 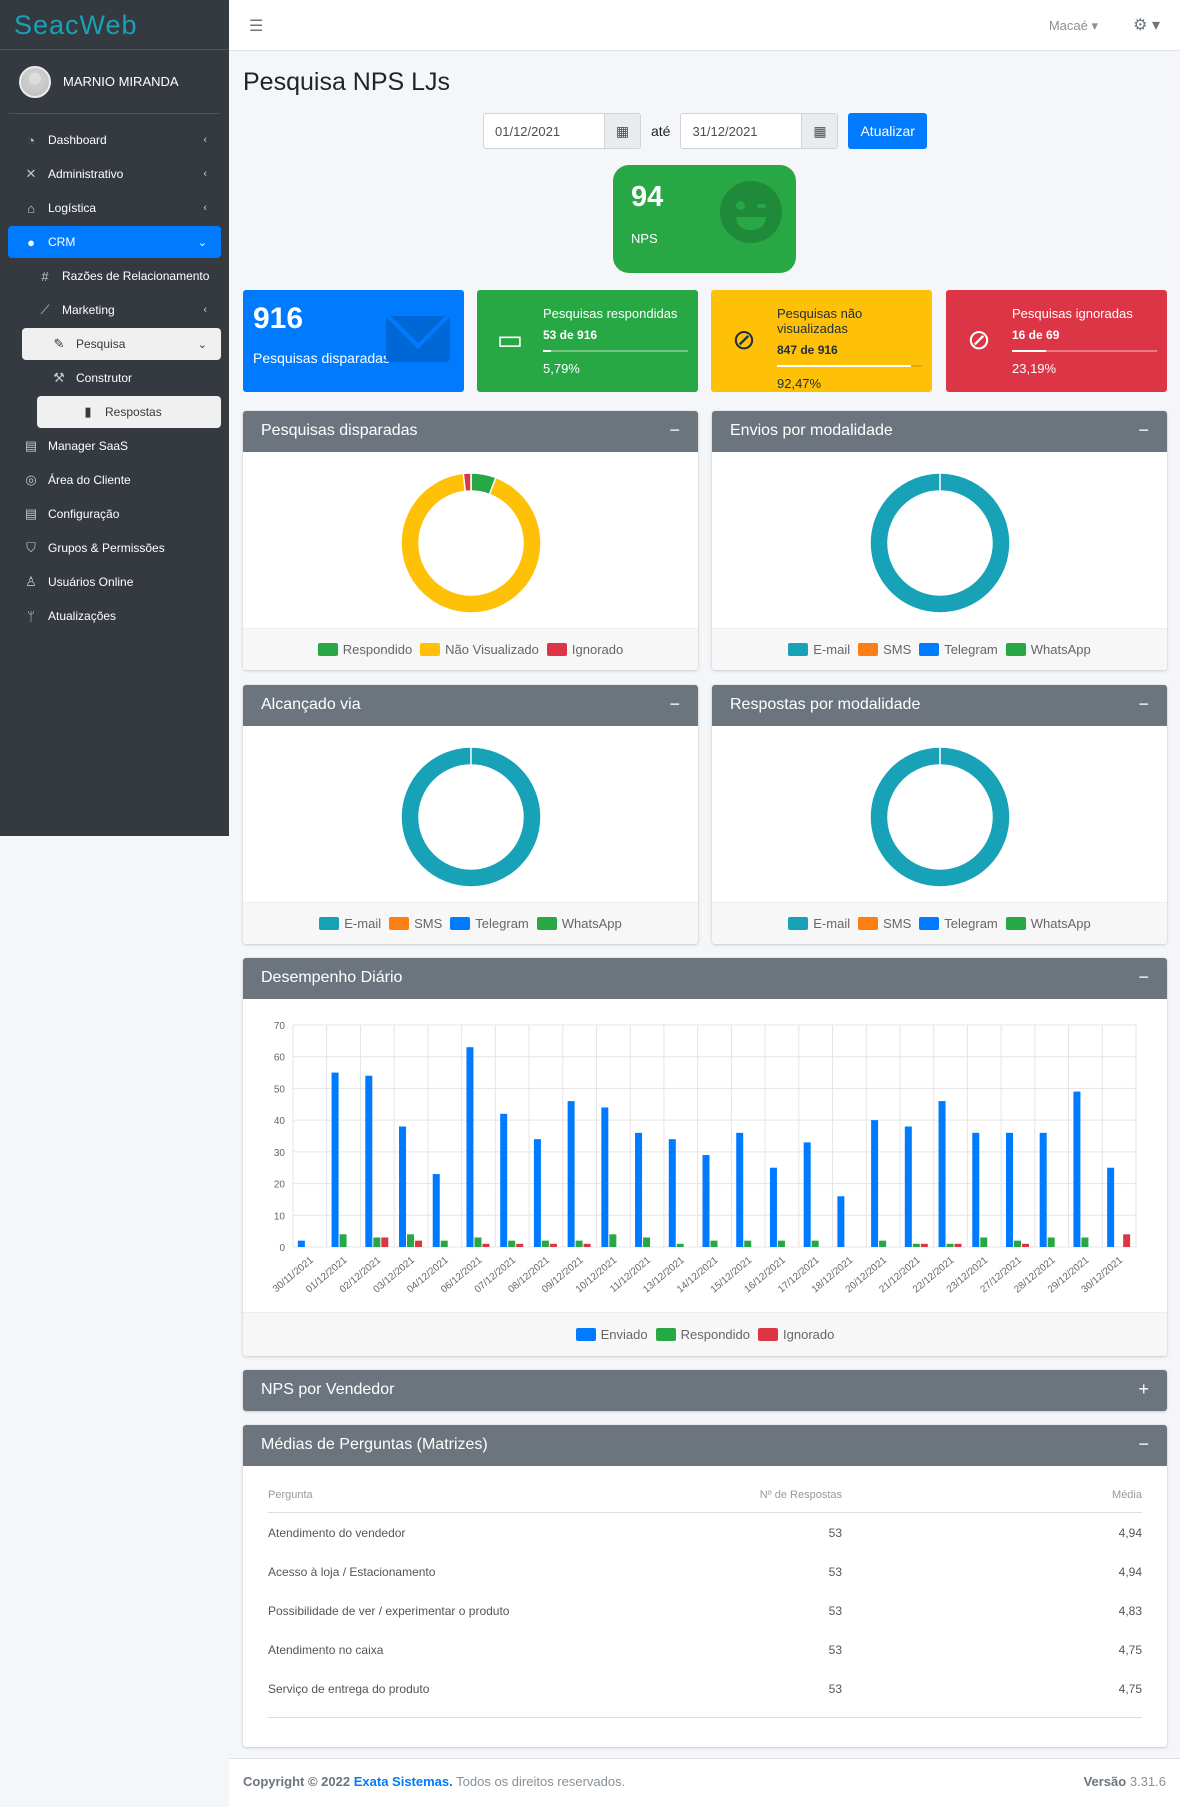 What do you see at coordinates (702, 1334) in the screenshot?
I see `legend-item: Respondido` at bounding box center [702, 1334].